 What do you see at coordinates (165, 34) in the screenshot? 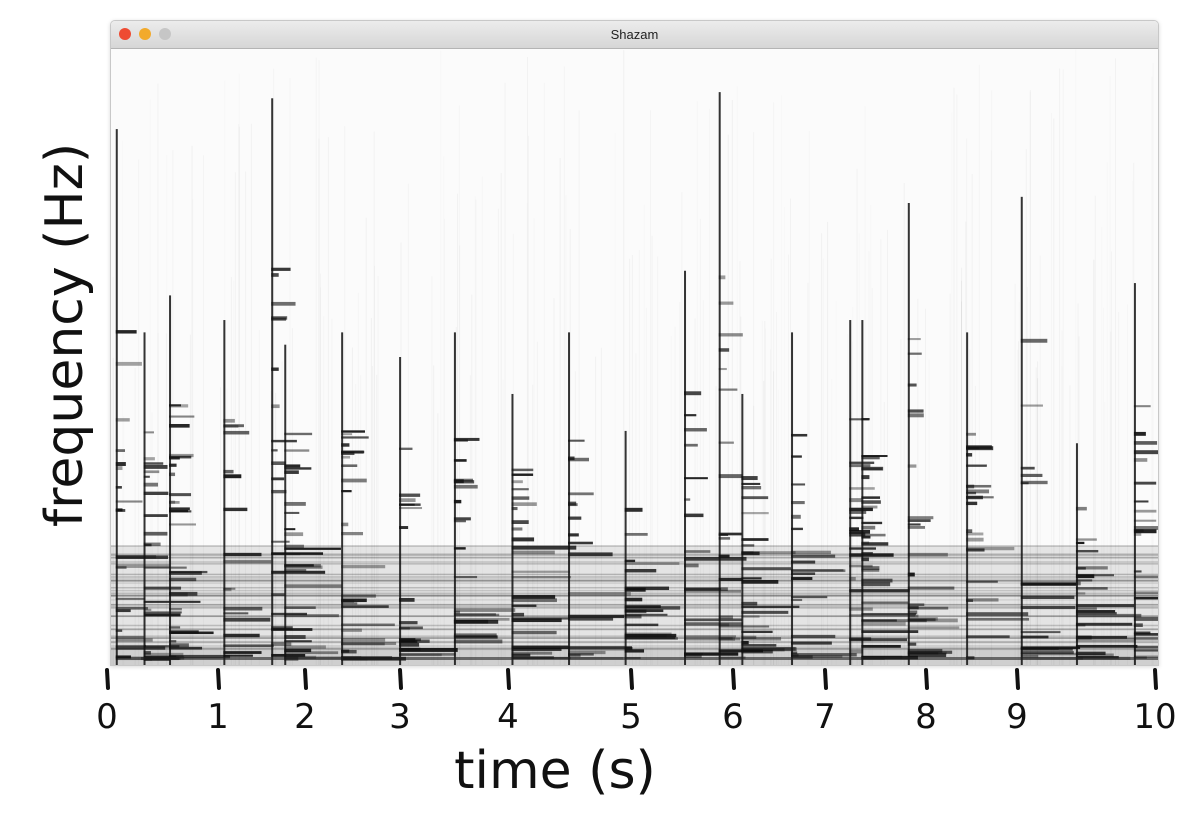
I see `zoom-button` at bounding box center [165, 34].